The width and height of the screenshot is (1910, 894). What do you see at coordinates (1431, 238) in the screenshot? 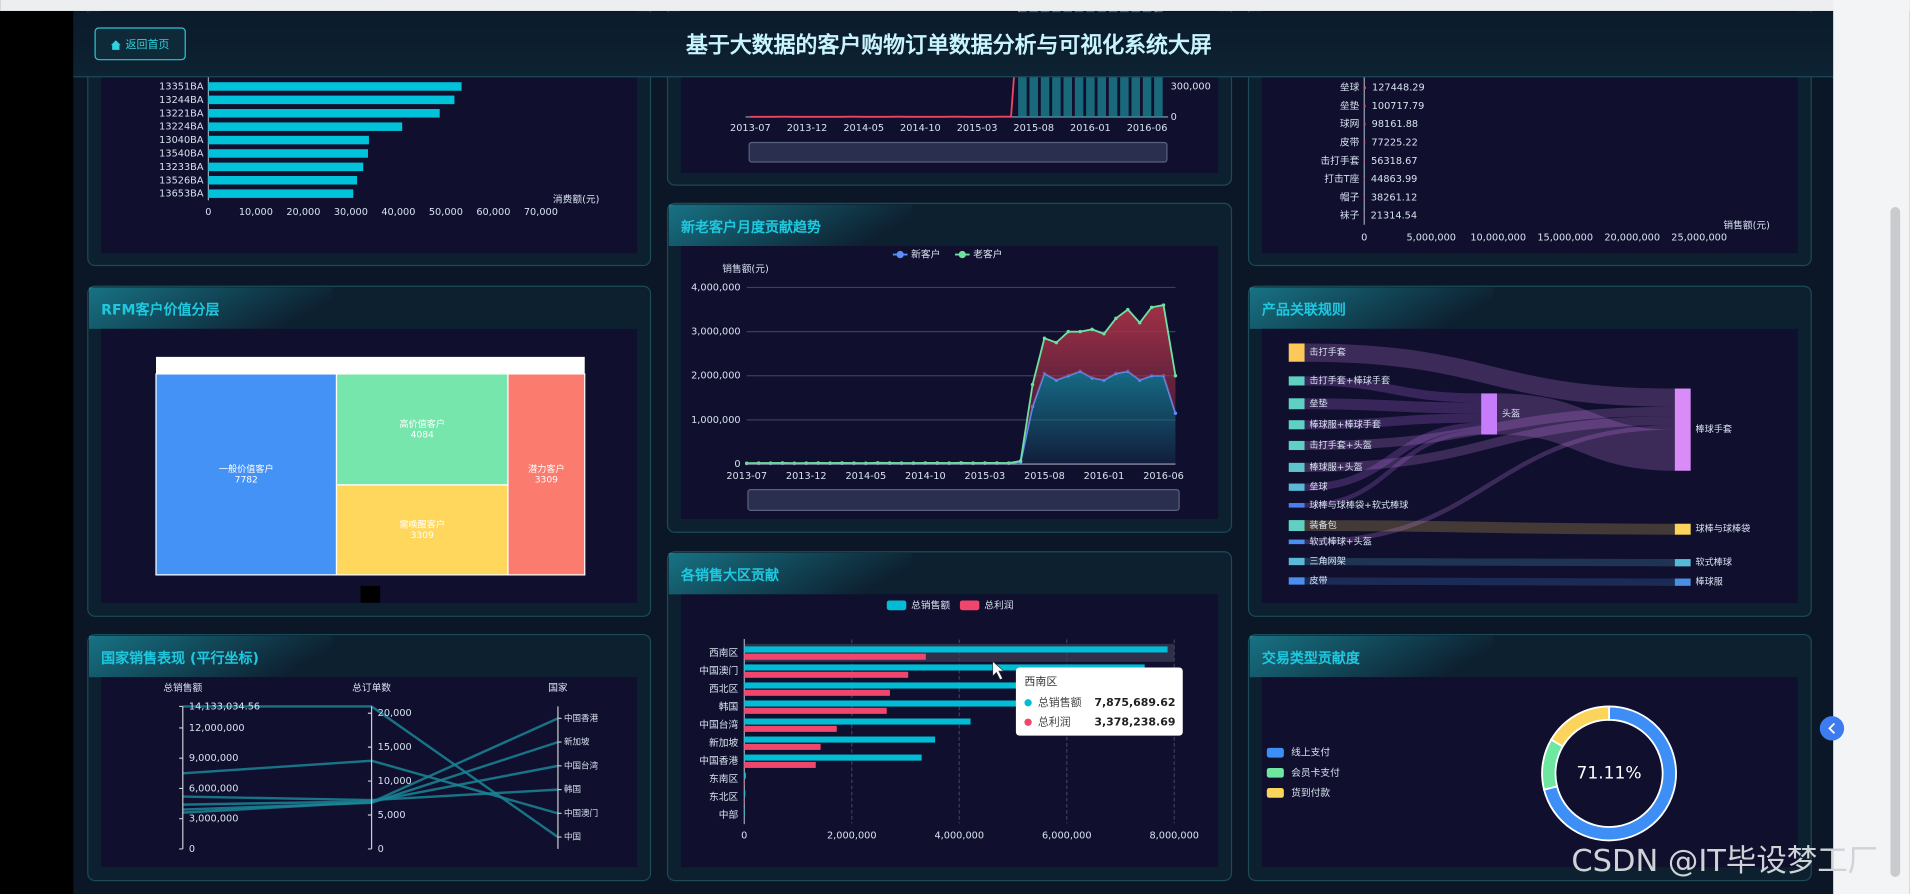
I see `x-tick-label: 5,000,000` at bounding box center [1431, 238].